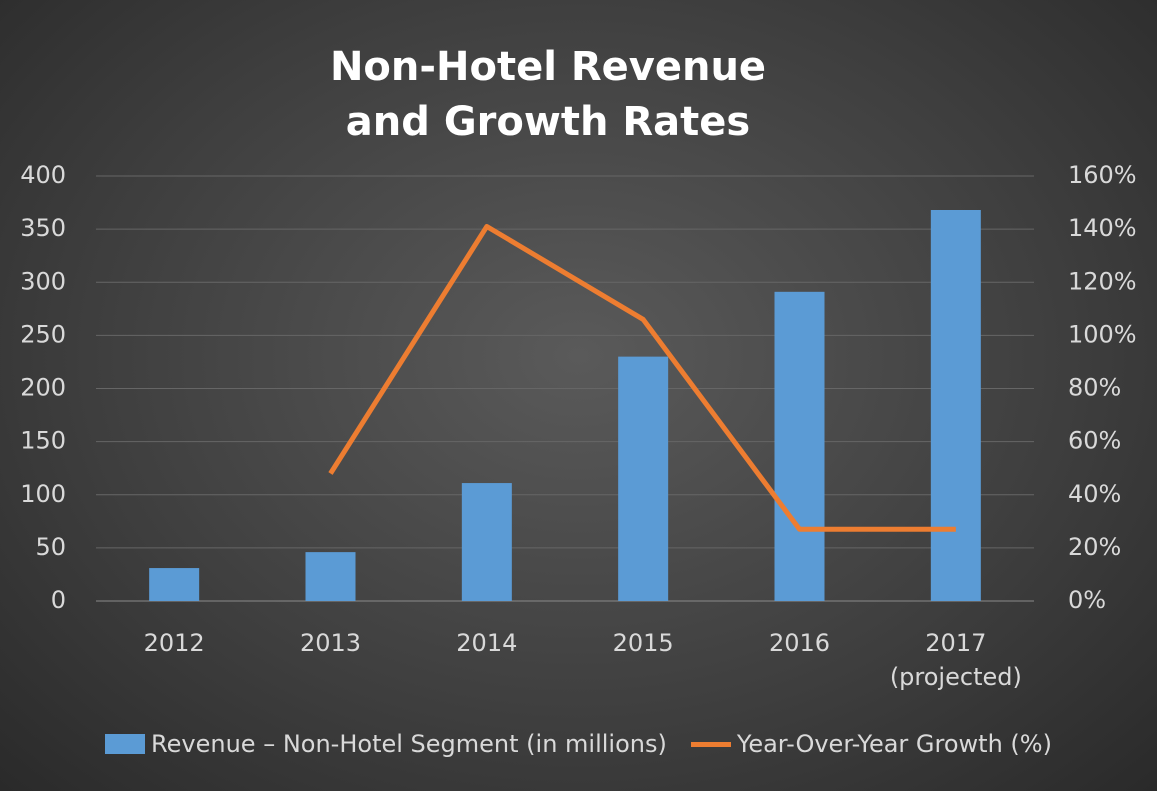  What do you see at coordinates (894, 744) in the screenshot?
I see `legend-label: Year-Over-Year Growth (%)` at bounding box center [894, 744].